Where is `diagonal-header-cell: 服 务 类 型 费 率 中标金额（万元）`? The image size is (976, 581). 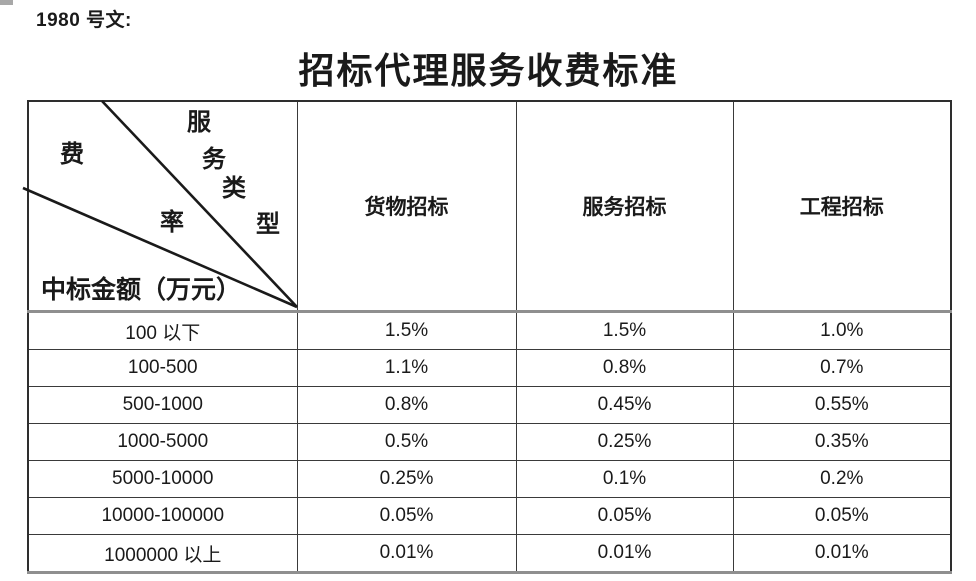 diagonal-header-cell: 服 务 类 型 费 率 中标金额（万元） is located at coordinates (160, 206).